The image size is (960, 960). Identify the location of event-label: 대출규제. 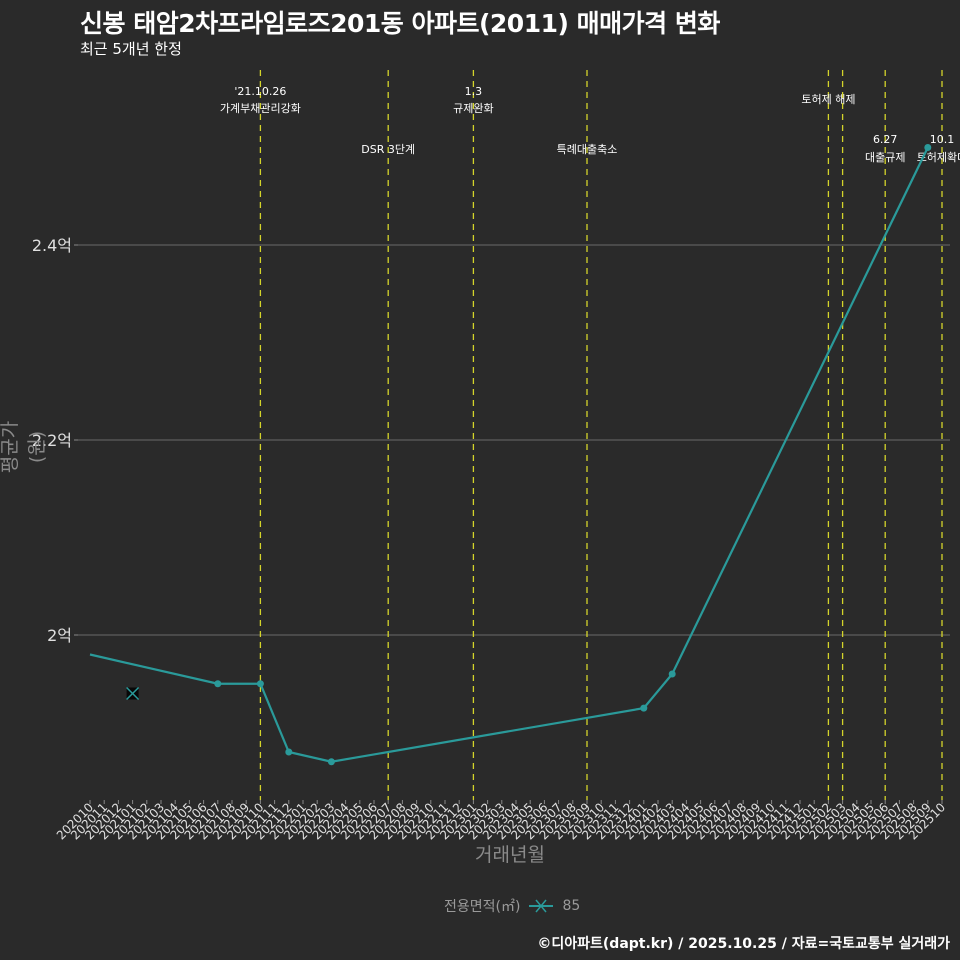
(885, 157).